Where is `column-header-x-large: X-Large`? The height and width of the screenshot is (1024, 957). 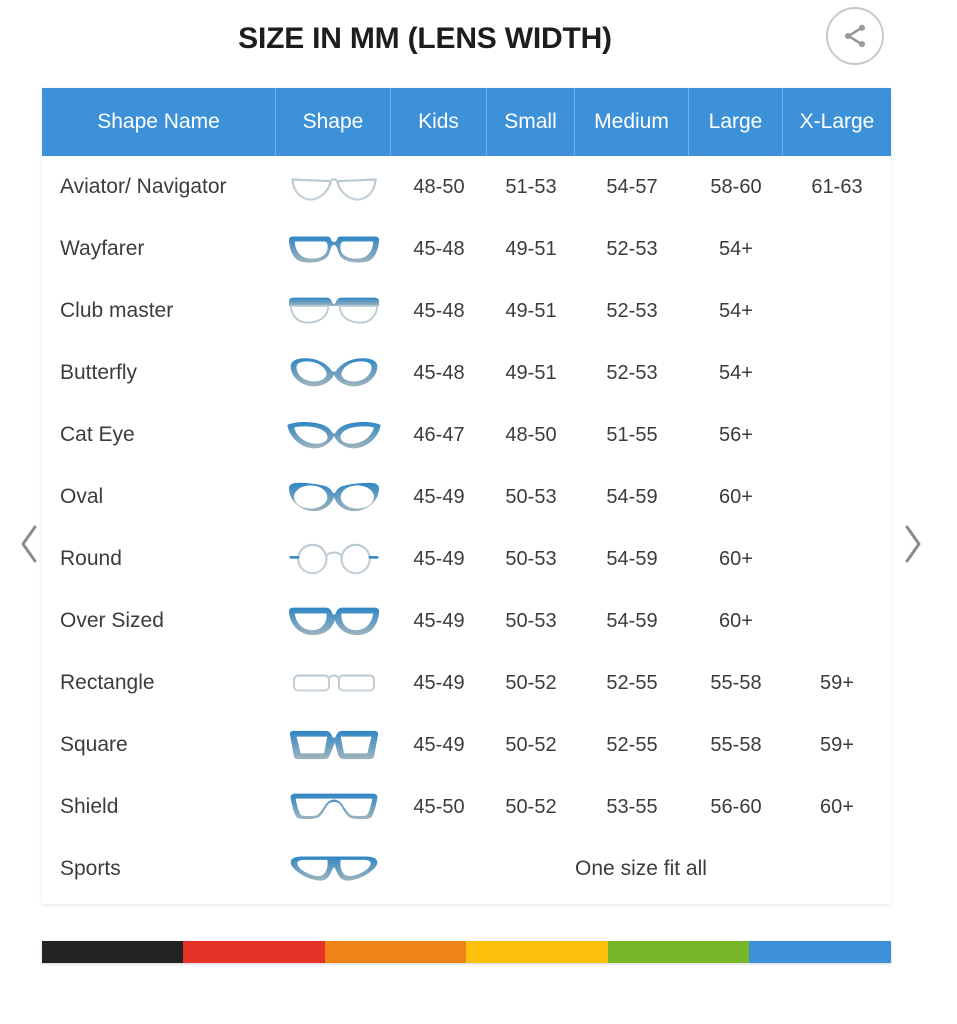
column-header-x-large: X-Large is located at coordinates (837, 121).